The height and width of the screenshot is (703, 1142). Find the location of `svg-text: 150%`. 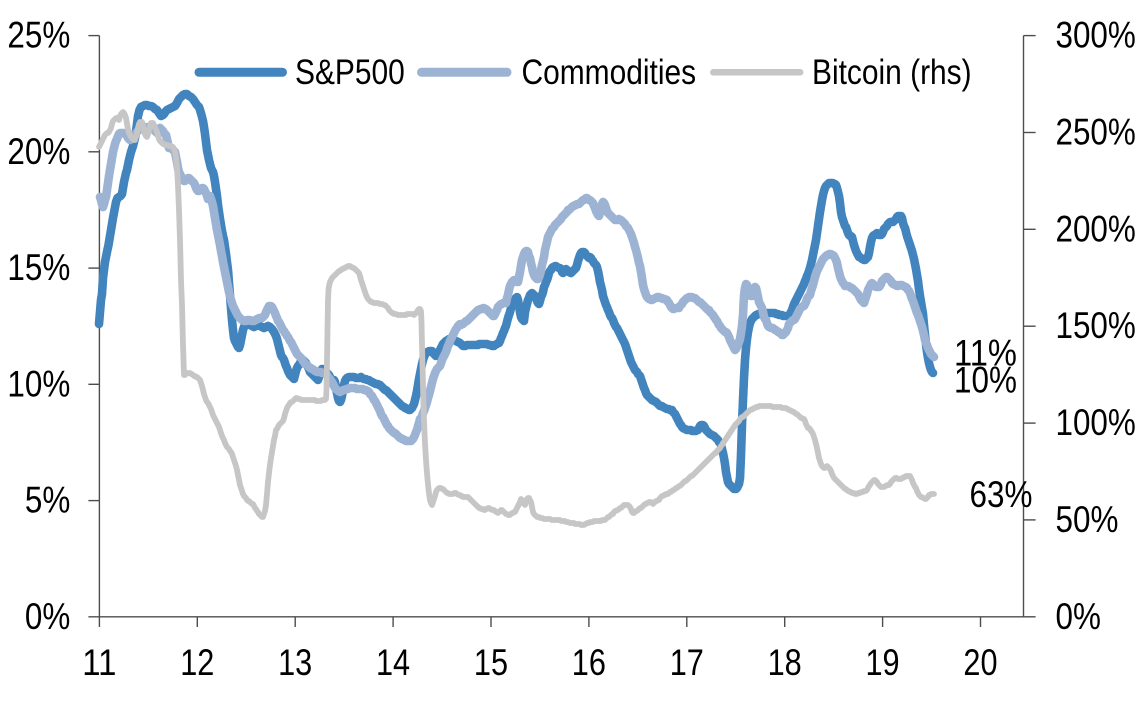

svg-text: 150% is located at coordinates (1096, 325).